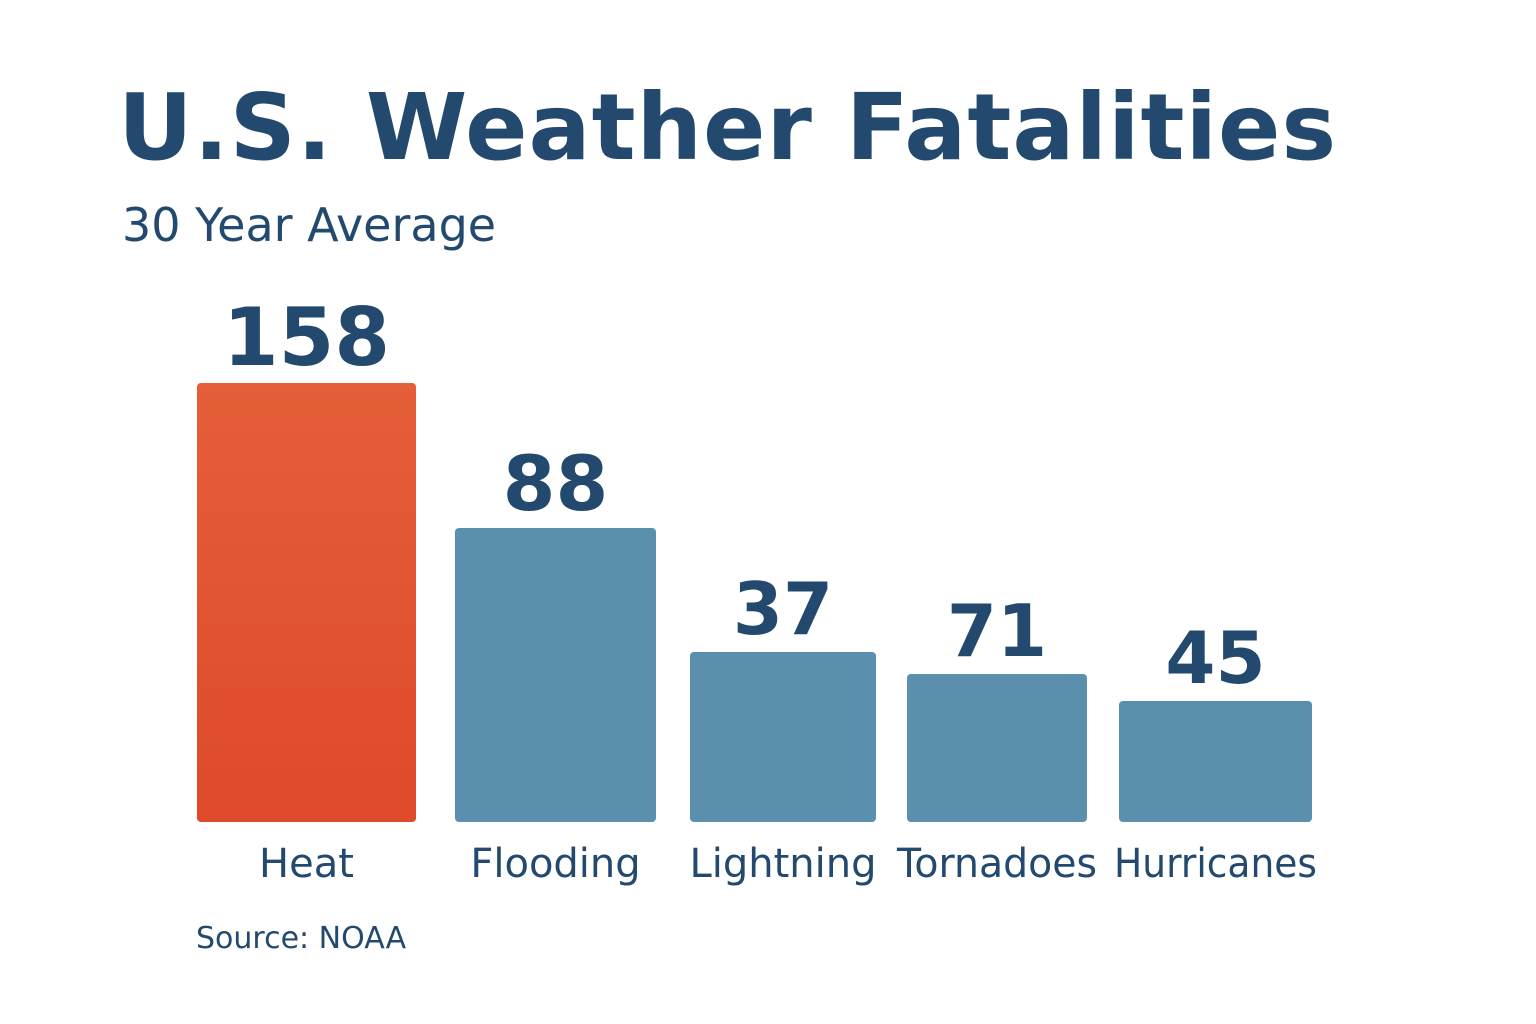 This screenshot has height=1024, width=1536. What do you see at coordinates (555, 864) in the screenshot?
I see `category-label-flooding: Flooding` at bounding box center [555, 864].